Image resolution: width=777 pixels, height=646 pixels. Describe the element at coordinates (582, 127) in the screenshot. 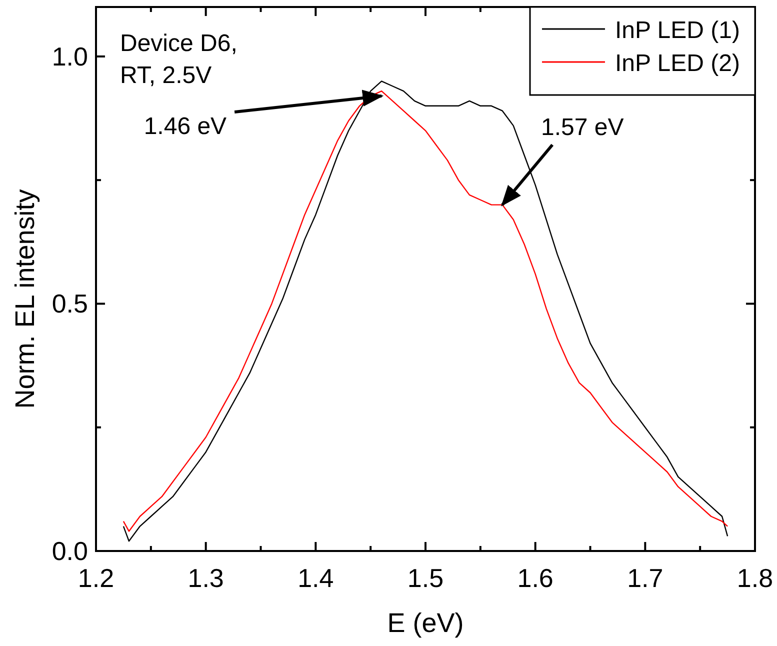

I see `annotation: 1.57 eV` at that location.